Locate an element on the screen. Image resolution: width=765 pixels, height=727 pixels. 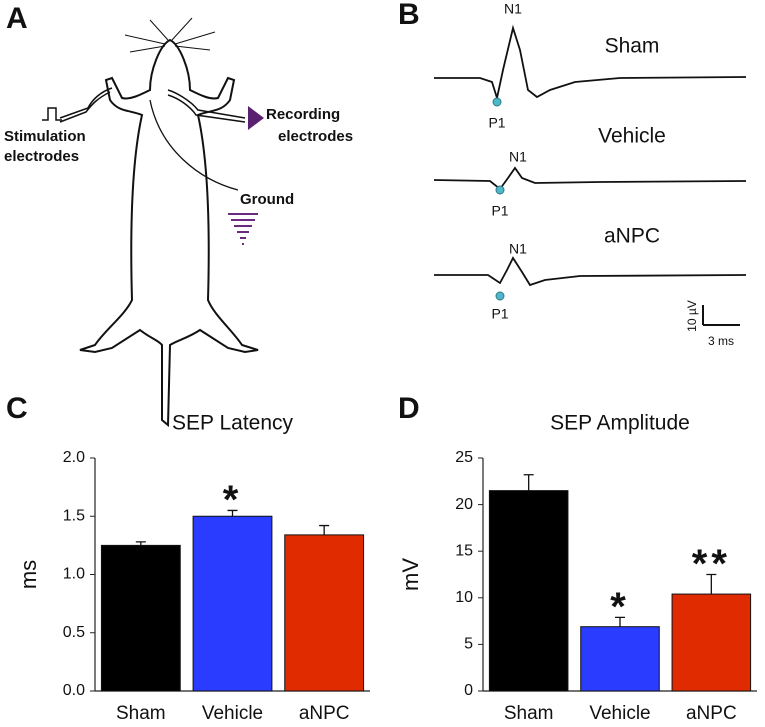
ground-symbol is located at coordinates (243, 229).